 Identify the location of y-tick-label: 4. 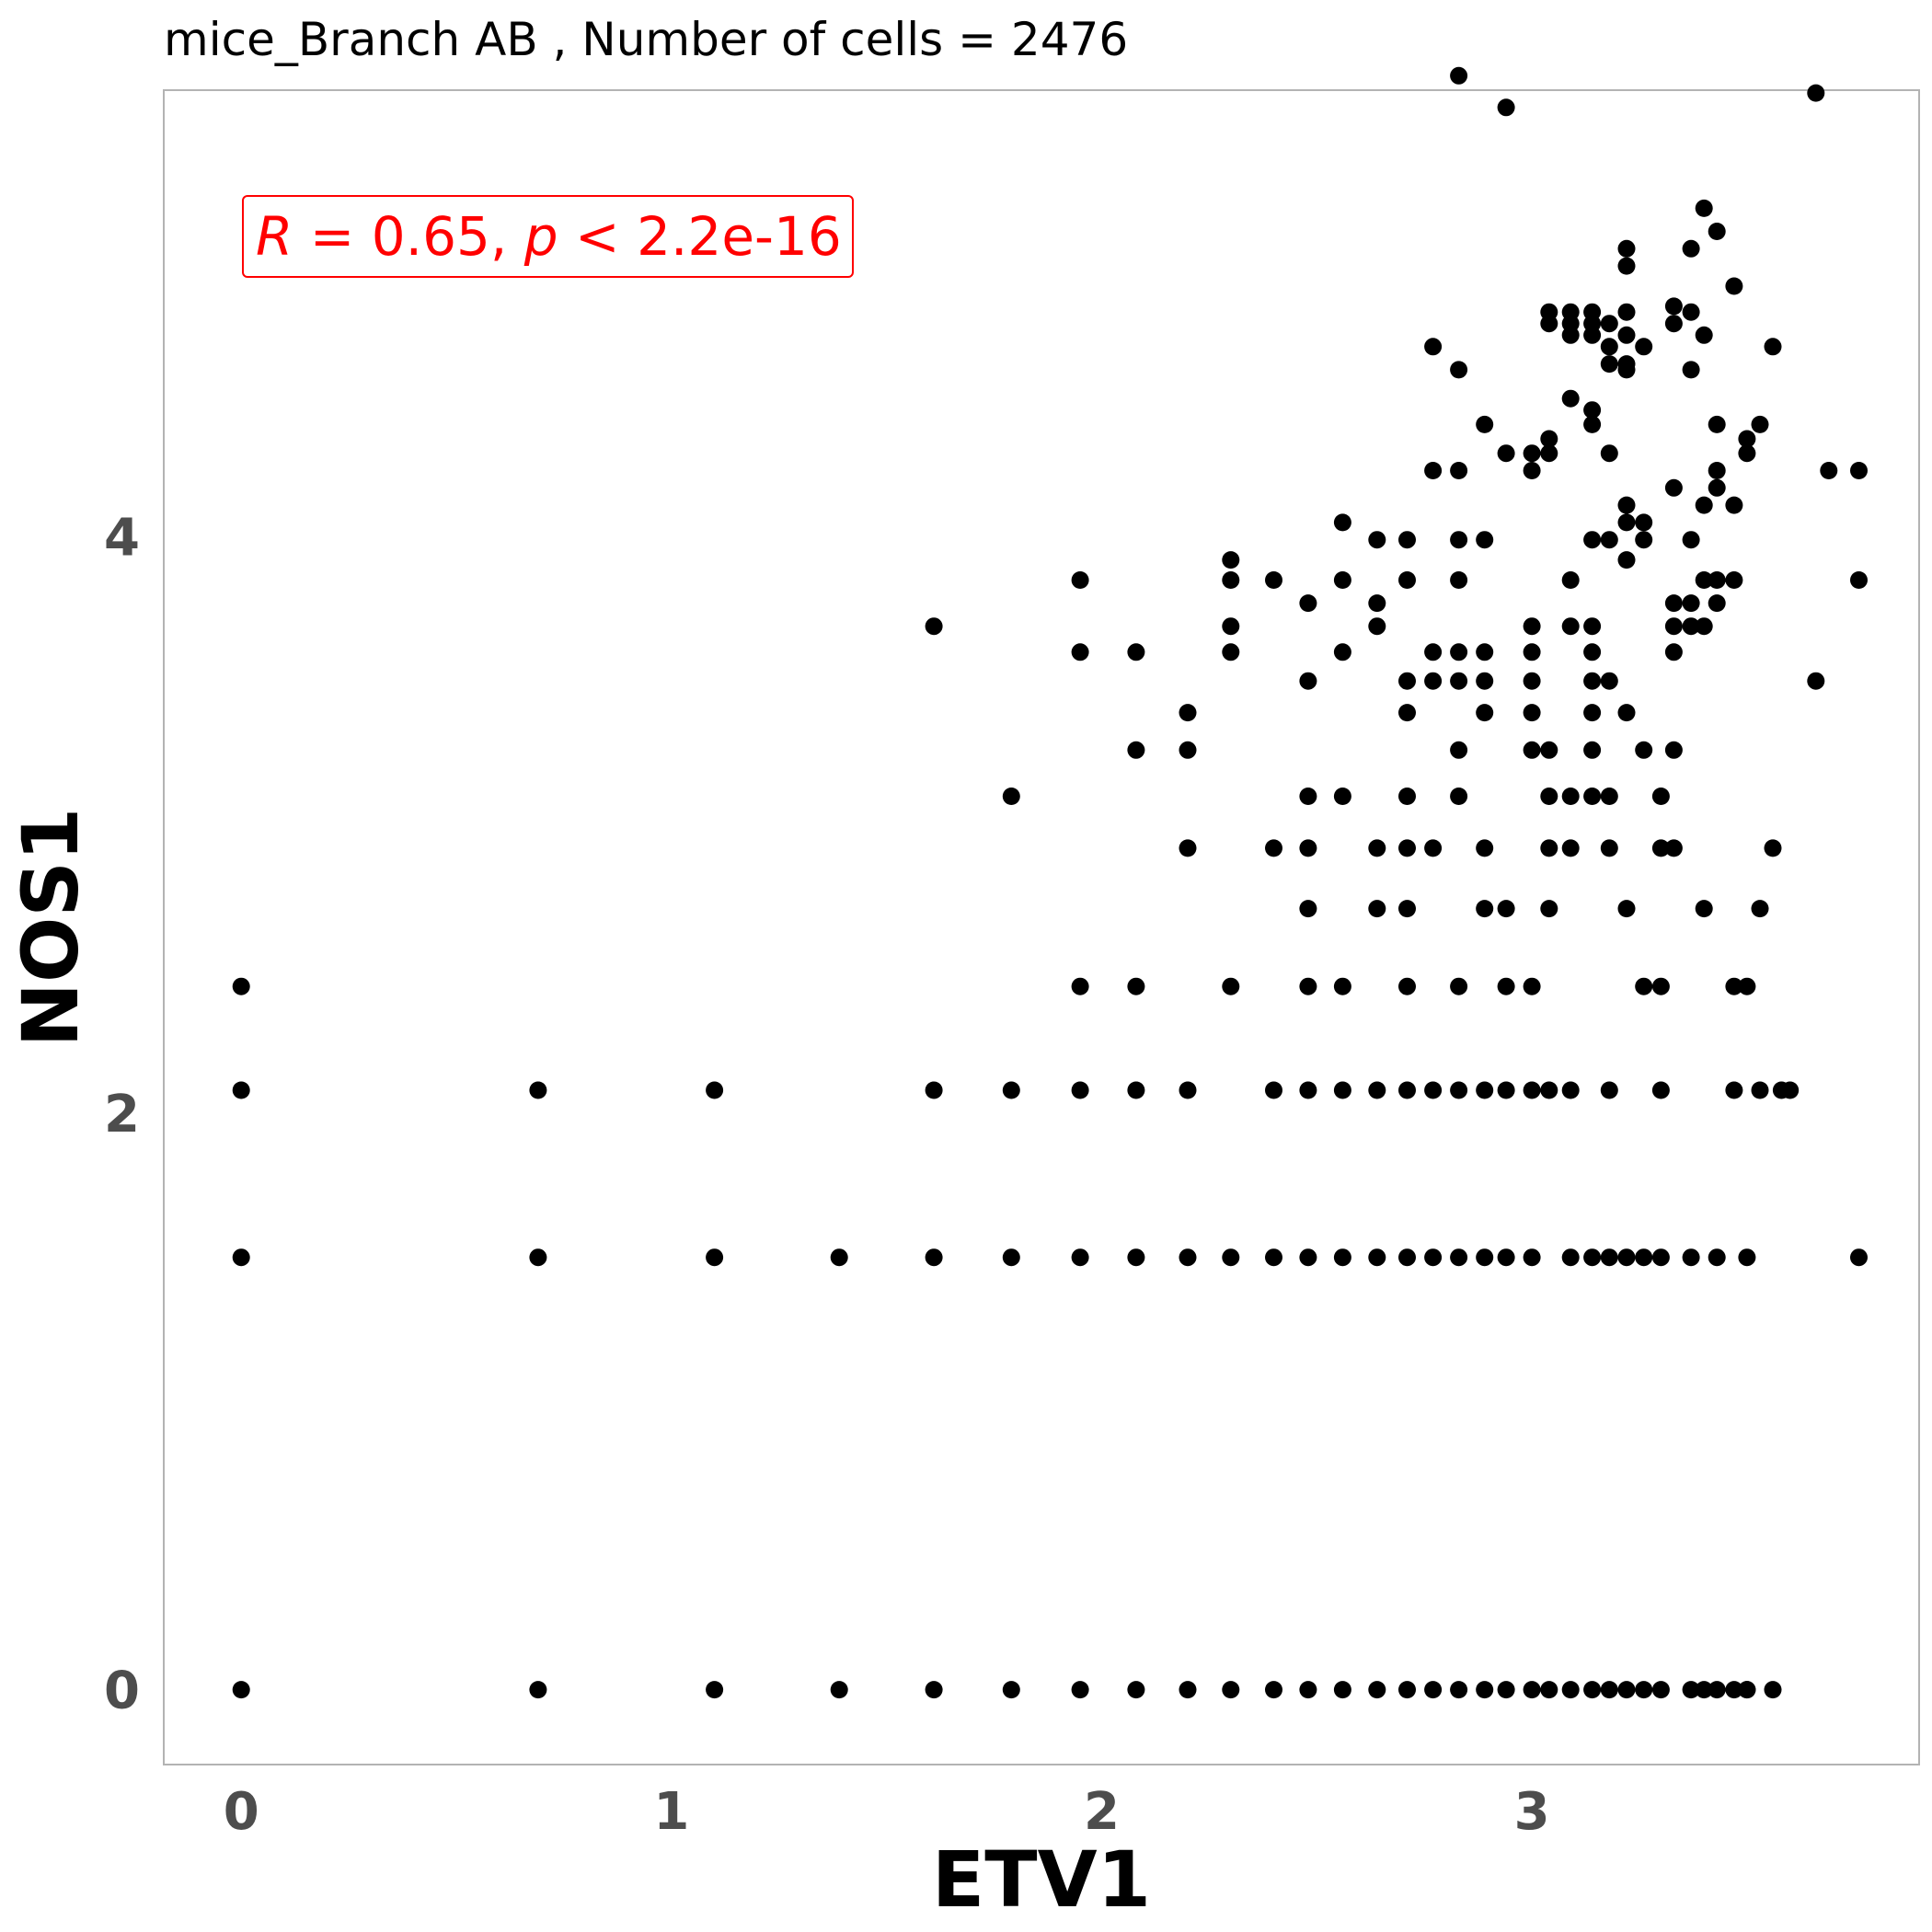
(122, 539).